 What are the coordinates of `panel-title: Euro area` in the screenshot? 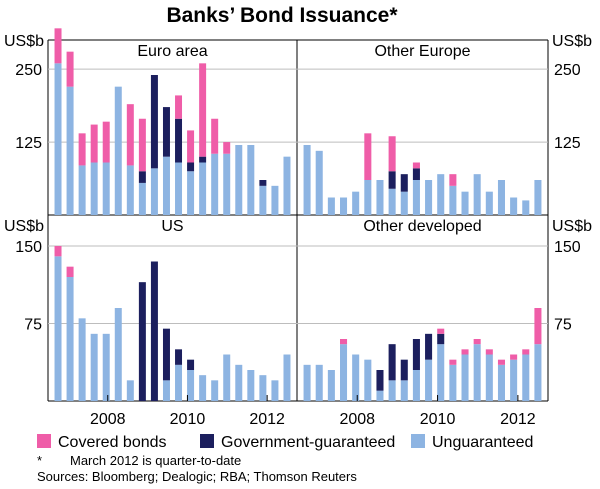 It's located at (172, 51).